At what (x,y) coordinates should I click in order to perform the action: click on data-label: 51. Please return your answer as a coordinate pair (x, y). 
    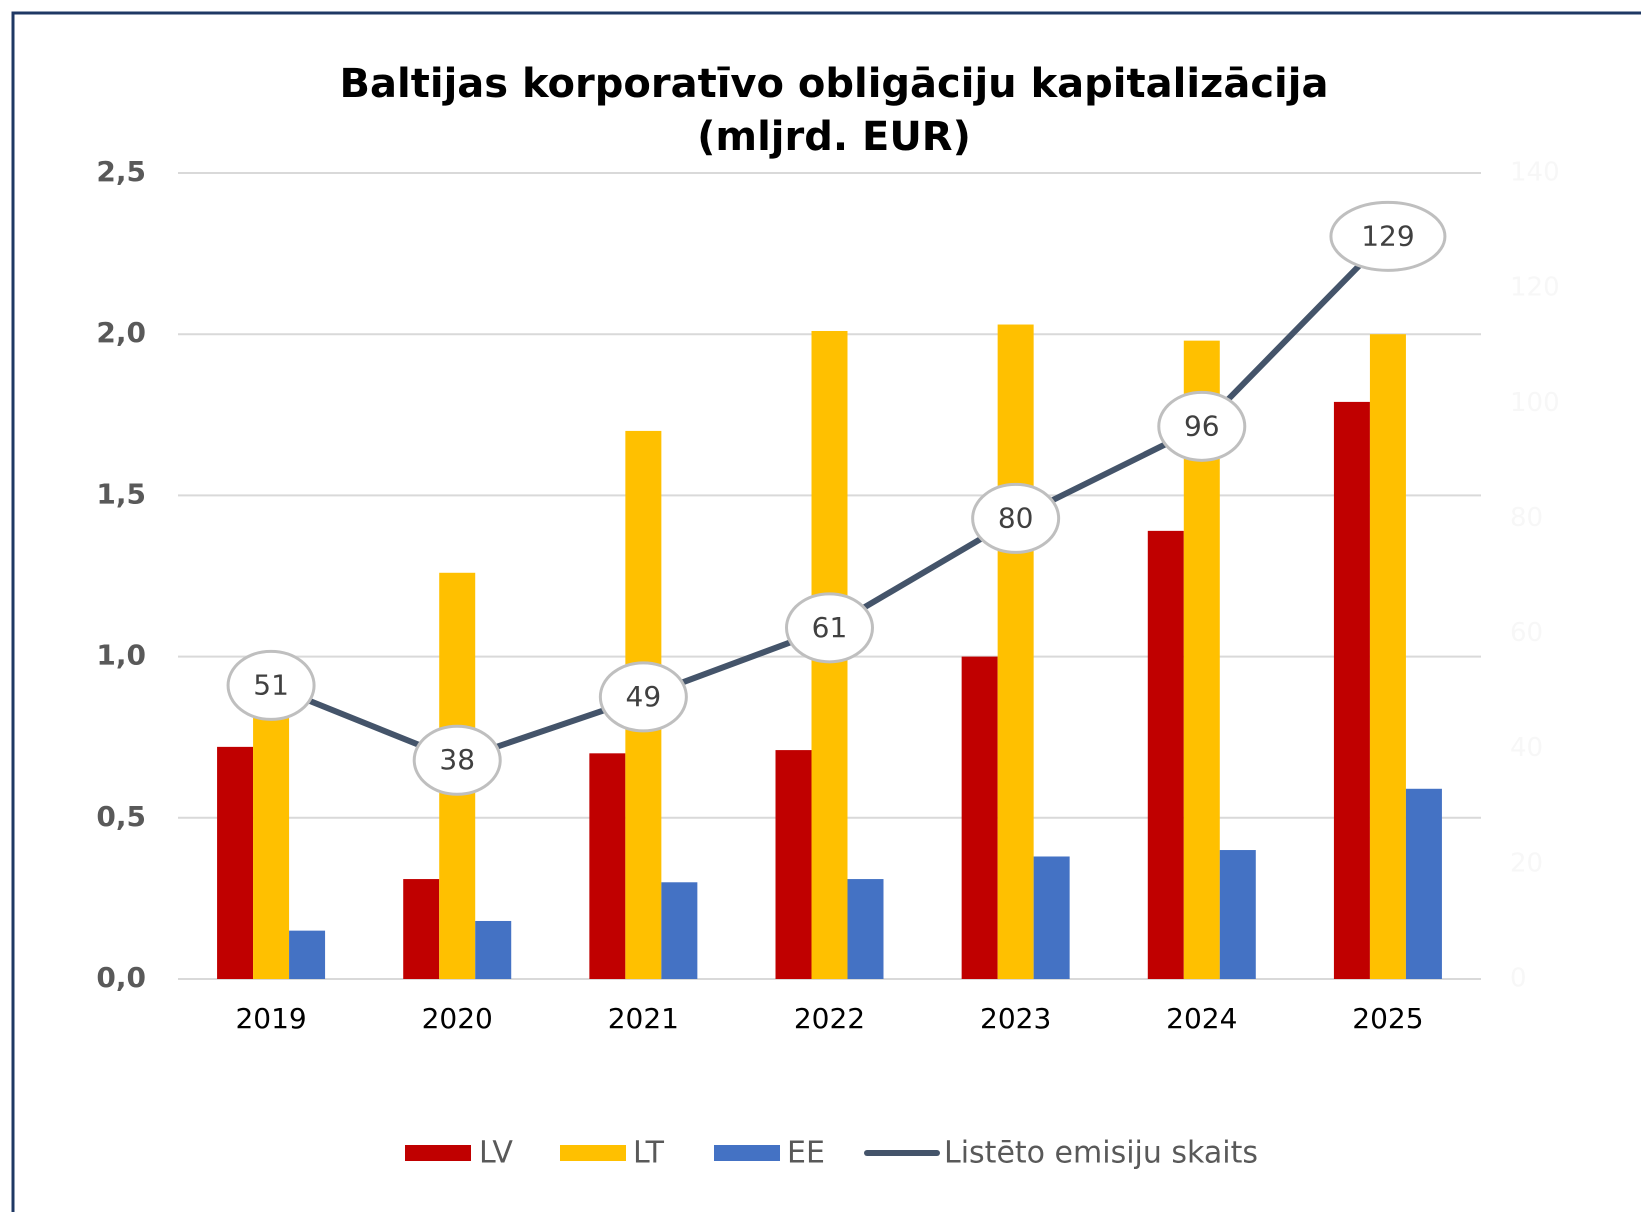
    Looking at the image, I should click on (271, 684).